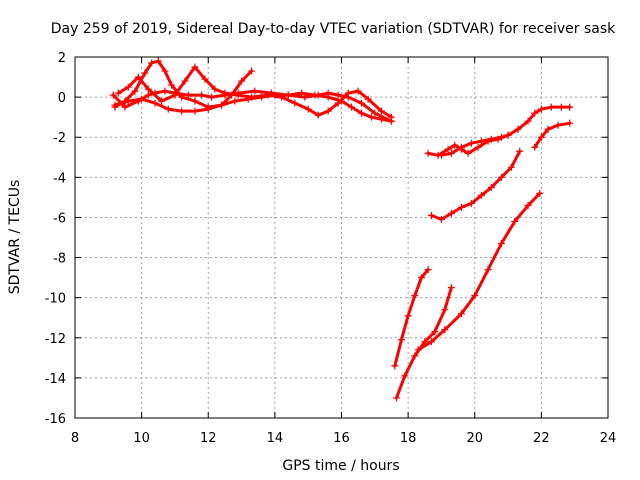 The image size is (640, 480). I want to click on x-tick-label: 14, so click(275, 438).